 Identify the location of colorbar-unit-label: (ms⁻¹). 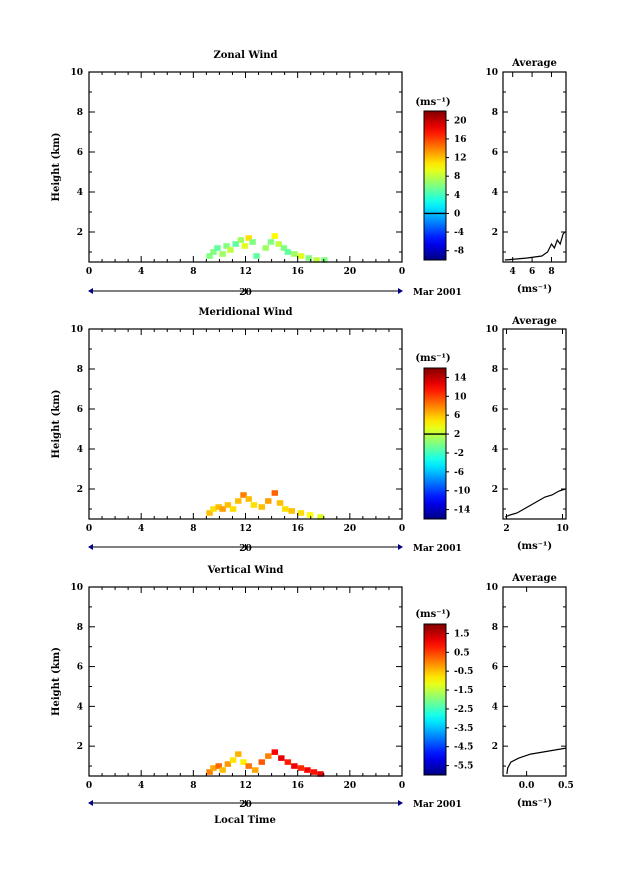
(432, 614).